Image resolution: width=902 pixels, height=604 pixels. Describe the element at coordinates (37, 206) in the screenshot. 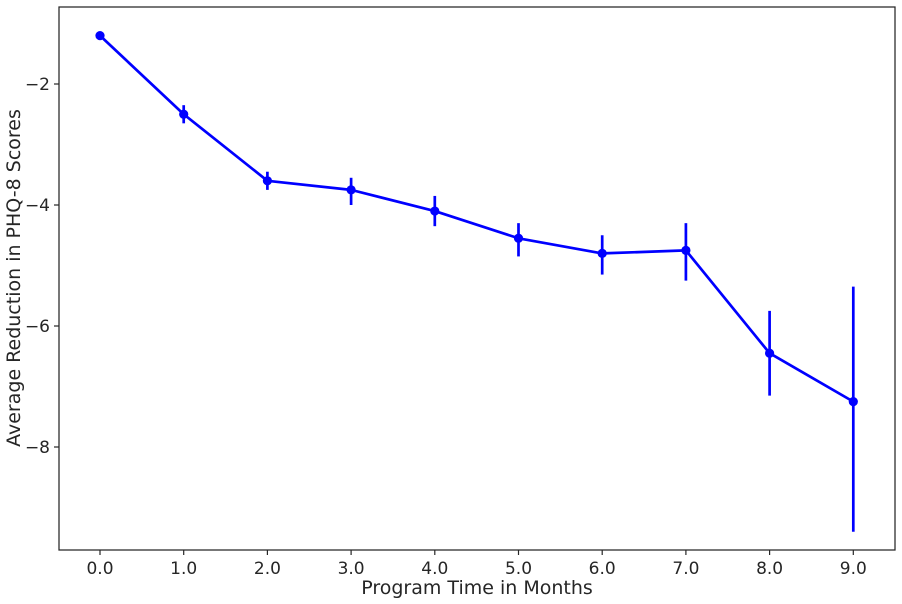

I see `y-tick-label: −4` at that location.